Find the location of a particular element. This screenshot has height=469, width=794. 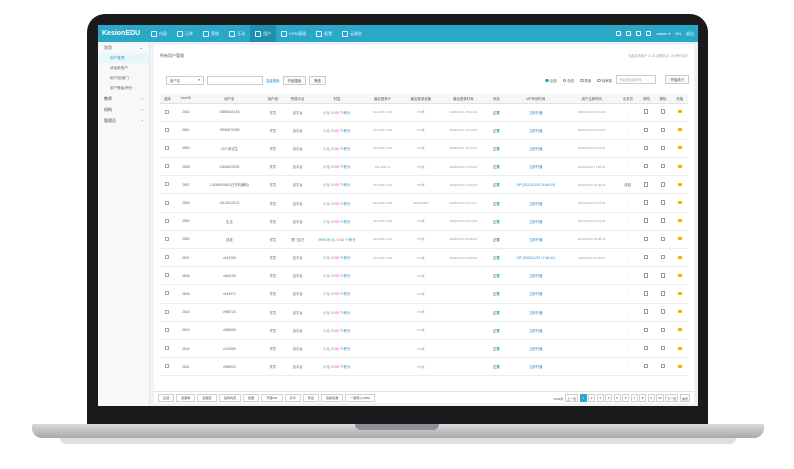

bulk-action-button: 加锁定 is located at coordinates (207, 397).